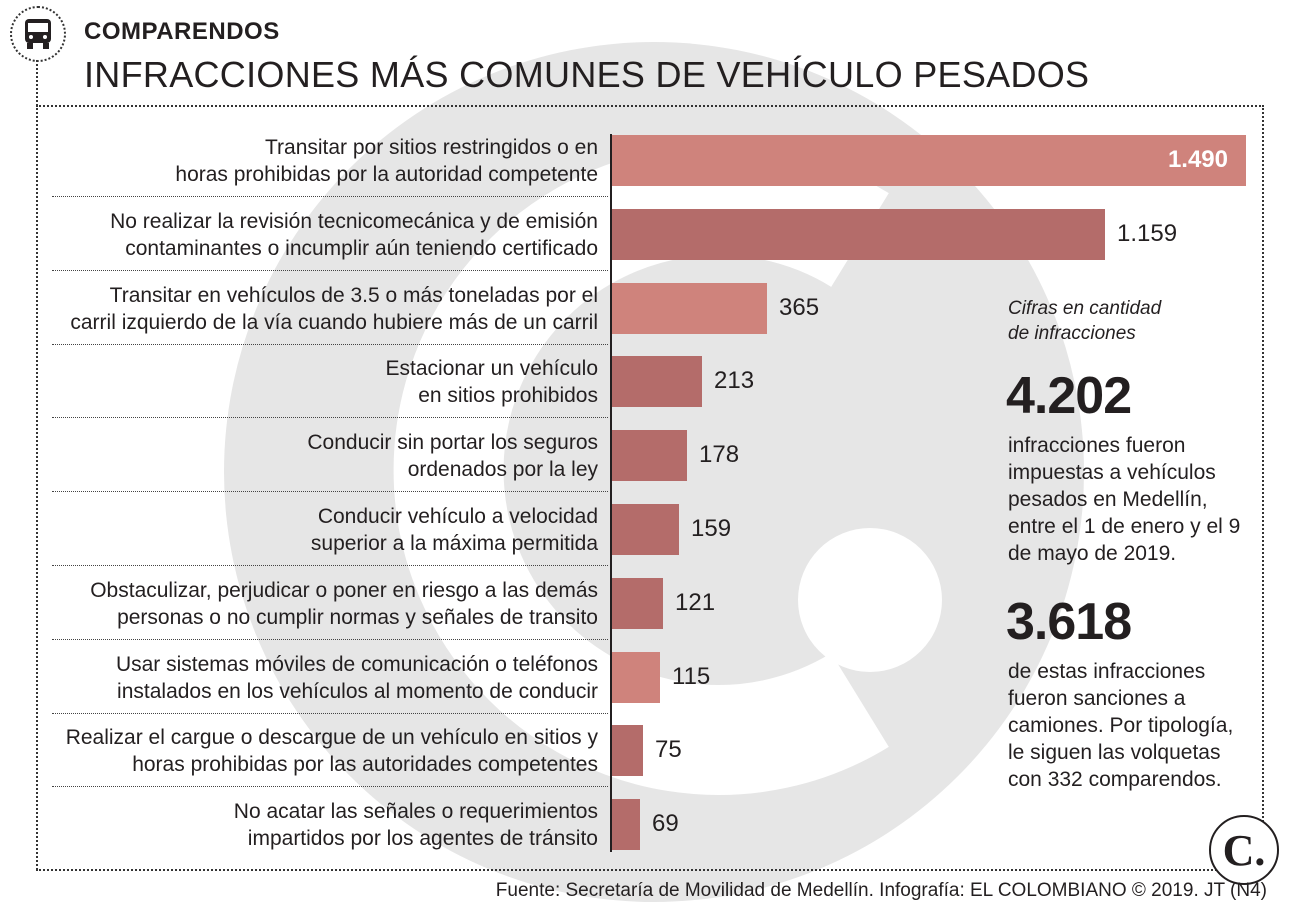  Describe the element at coordinates (711, 528) in the screenshot. I see `value-label: 159` at that location.